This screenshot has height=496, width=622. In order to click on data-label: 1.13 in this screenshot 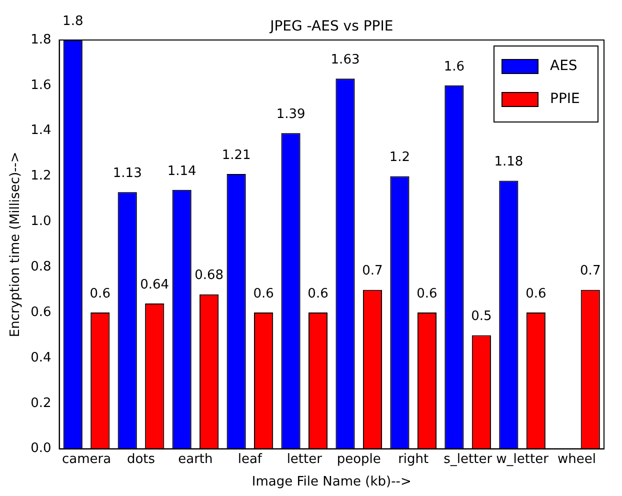, I will do `click(127, 174)`.